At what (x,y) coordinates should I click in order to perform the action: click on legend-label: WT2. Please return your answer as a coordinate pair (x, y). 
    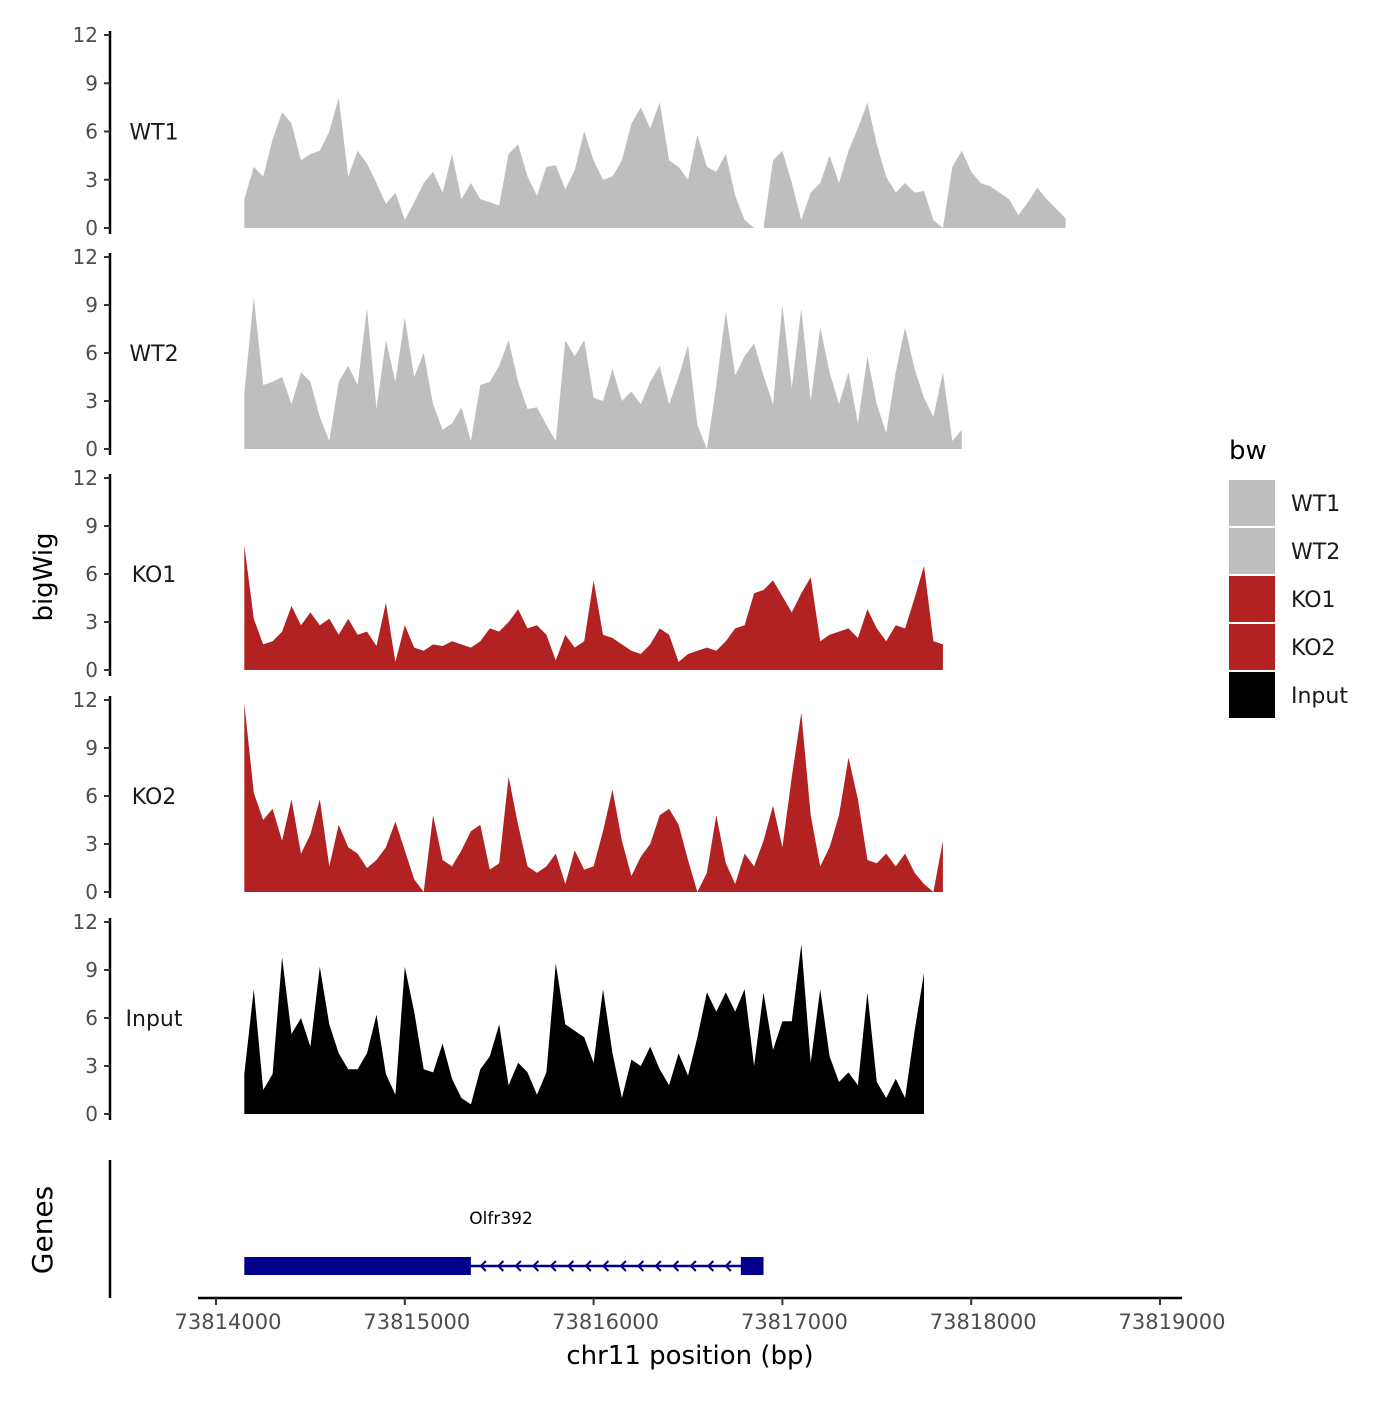
    Looking at the image, I should click on (1315, 552).